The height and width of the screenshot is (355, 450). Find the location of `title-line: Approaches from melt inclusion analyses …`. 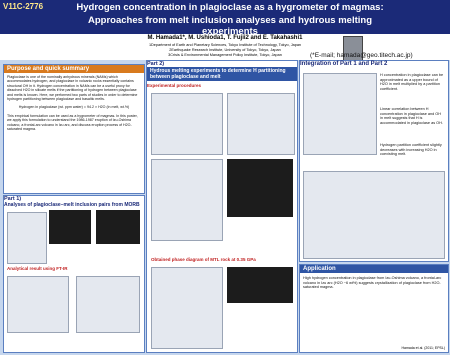

title-line: Approaches from melt inclusion analyses … is located at coordinates (229, 26).